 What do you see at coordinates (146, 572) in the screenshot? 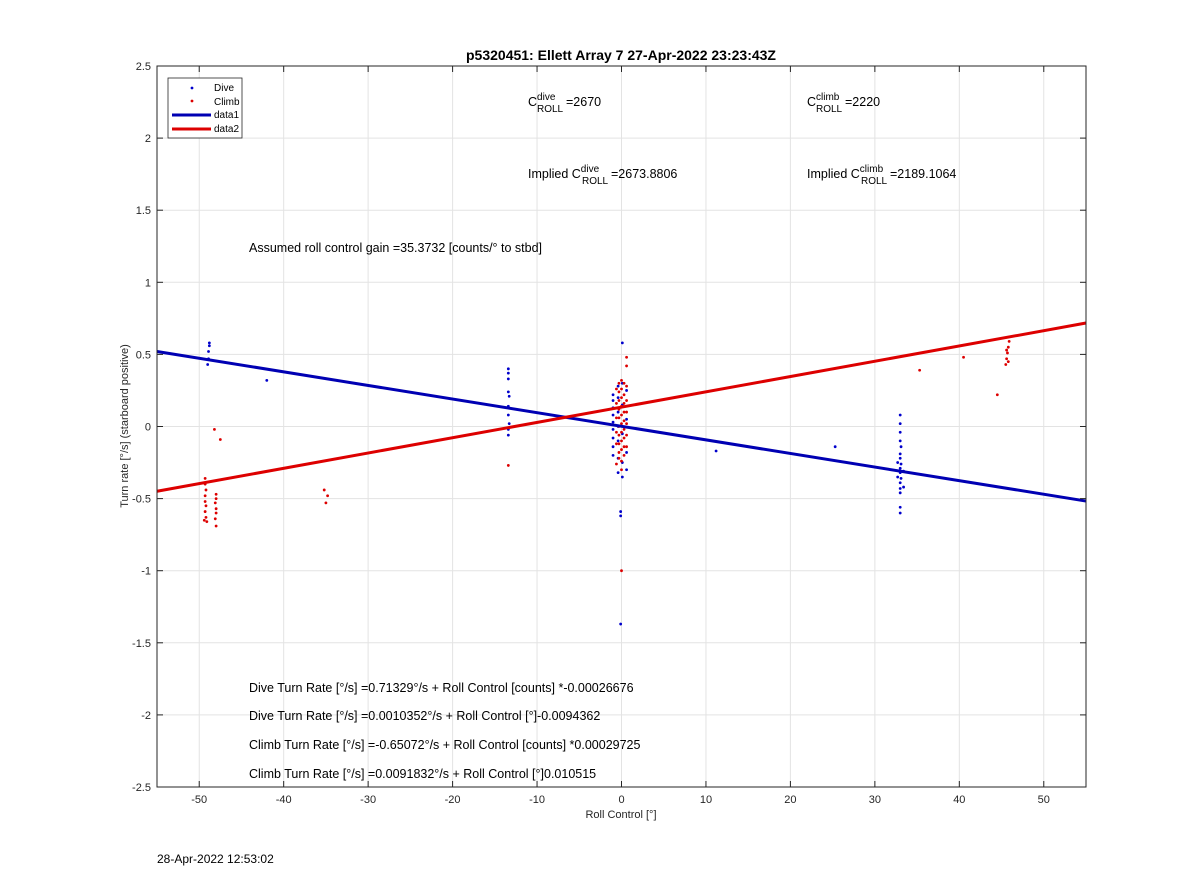
I see `y-tick-label: -1` at bounding box center [146, 572].